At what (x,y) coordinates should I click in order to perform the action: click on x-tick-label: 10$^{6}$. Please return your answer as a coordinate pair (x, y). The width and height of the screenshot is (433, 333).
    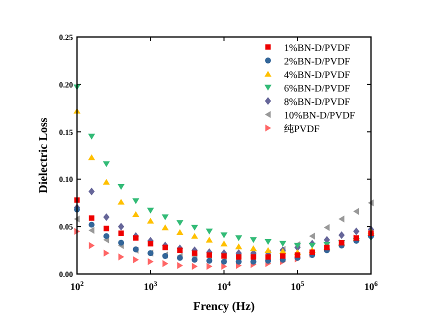
    Looking at the image, I should click on (371, 286).